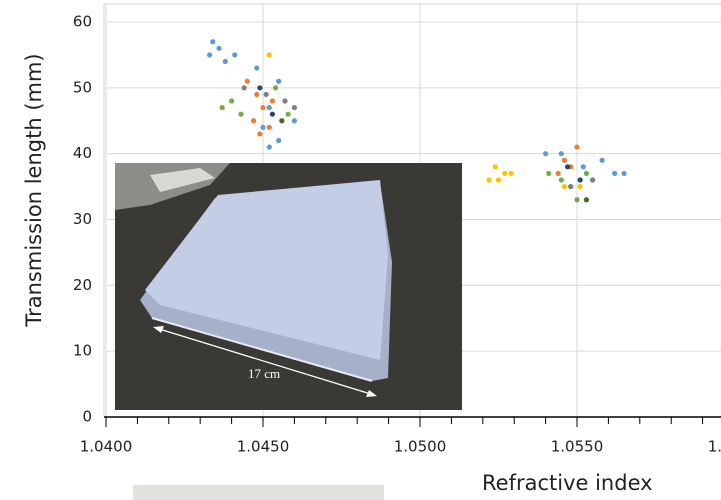 The height and width of the screenshot is (500, 721). Describe the element at coordinates (82, 87) in the screenshot. I see `y-tick-label: 50` at that location.